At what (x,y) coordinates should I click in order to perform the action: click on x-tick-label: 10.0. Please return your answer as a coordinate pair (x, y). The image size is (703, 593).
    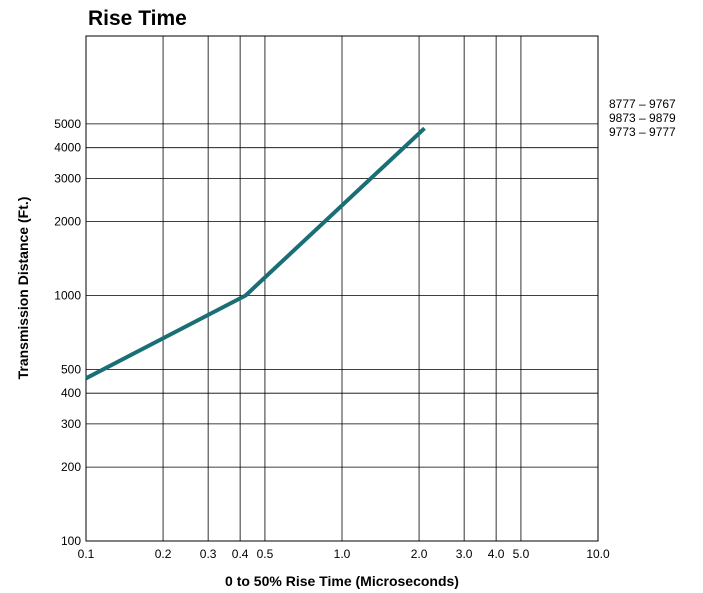
    Looking at the image, I should click on (598, 554).